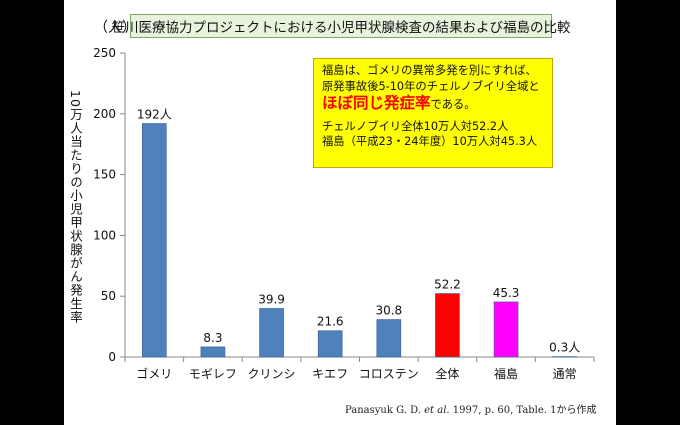 The width and height of the screenshot is (680, 425). Describe the element at coordinates (376, 103) in the screenshot. I see `annotation-emphasis: ほぼ同じ発症率` at that location.